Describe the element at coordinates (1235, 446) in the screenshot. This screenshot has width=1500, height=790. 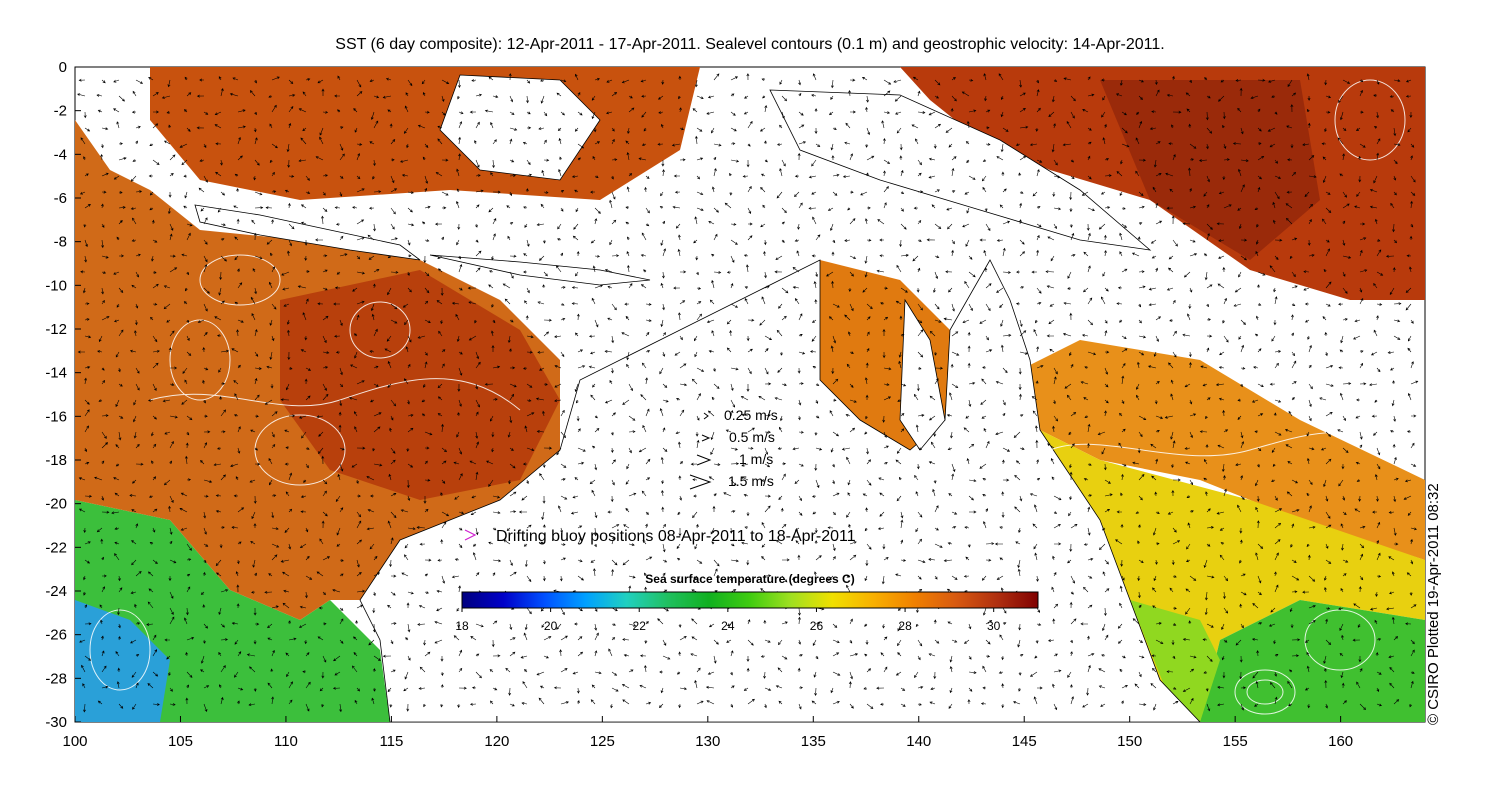
I see `contour-line` at that location.